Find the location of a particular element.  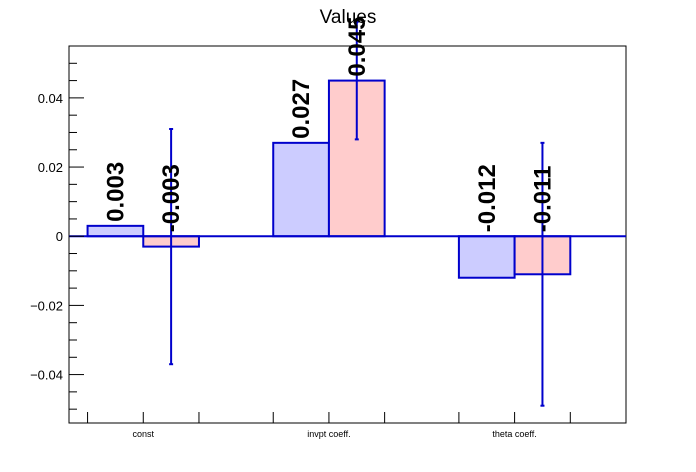

data-label: 0.027 is located at coordinates (301, 109).